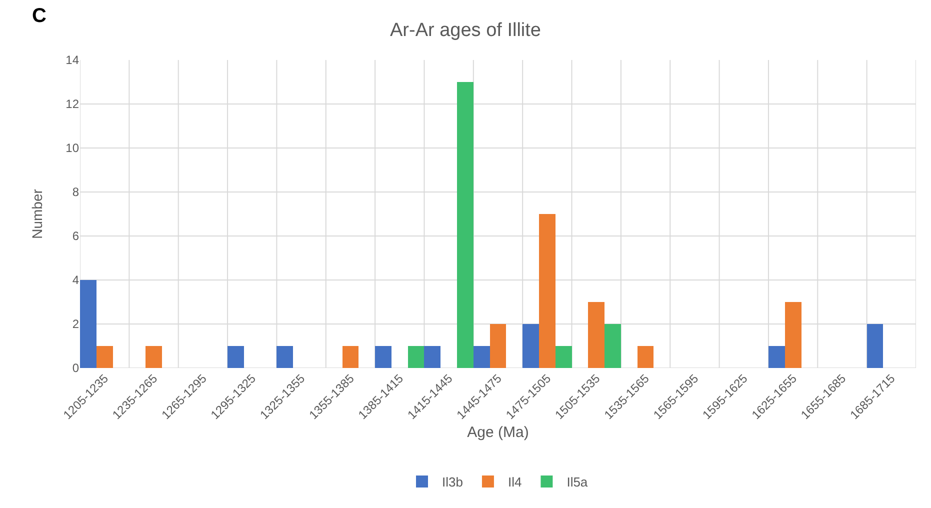 The width and height of the screenshot is (931, 508). I want to click on y-tick-label: 0, so click(76, 368).